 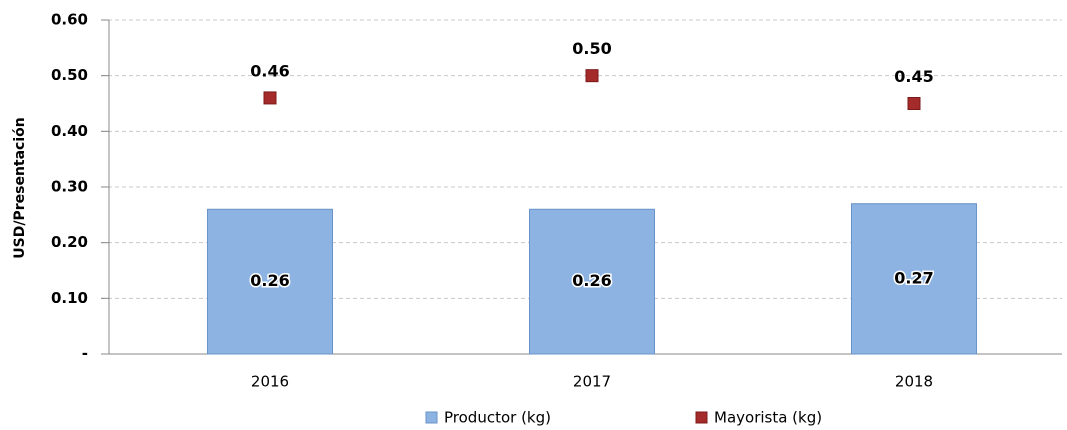 What do you see at coordinates (591, 48) in the screenshot?
I see `data-label: 0.50` at bounding box center [591, 48].